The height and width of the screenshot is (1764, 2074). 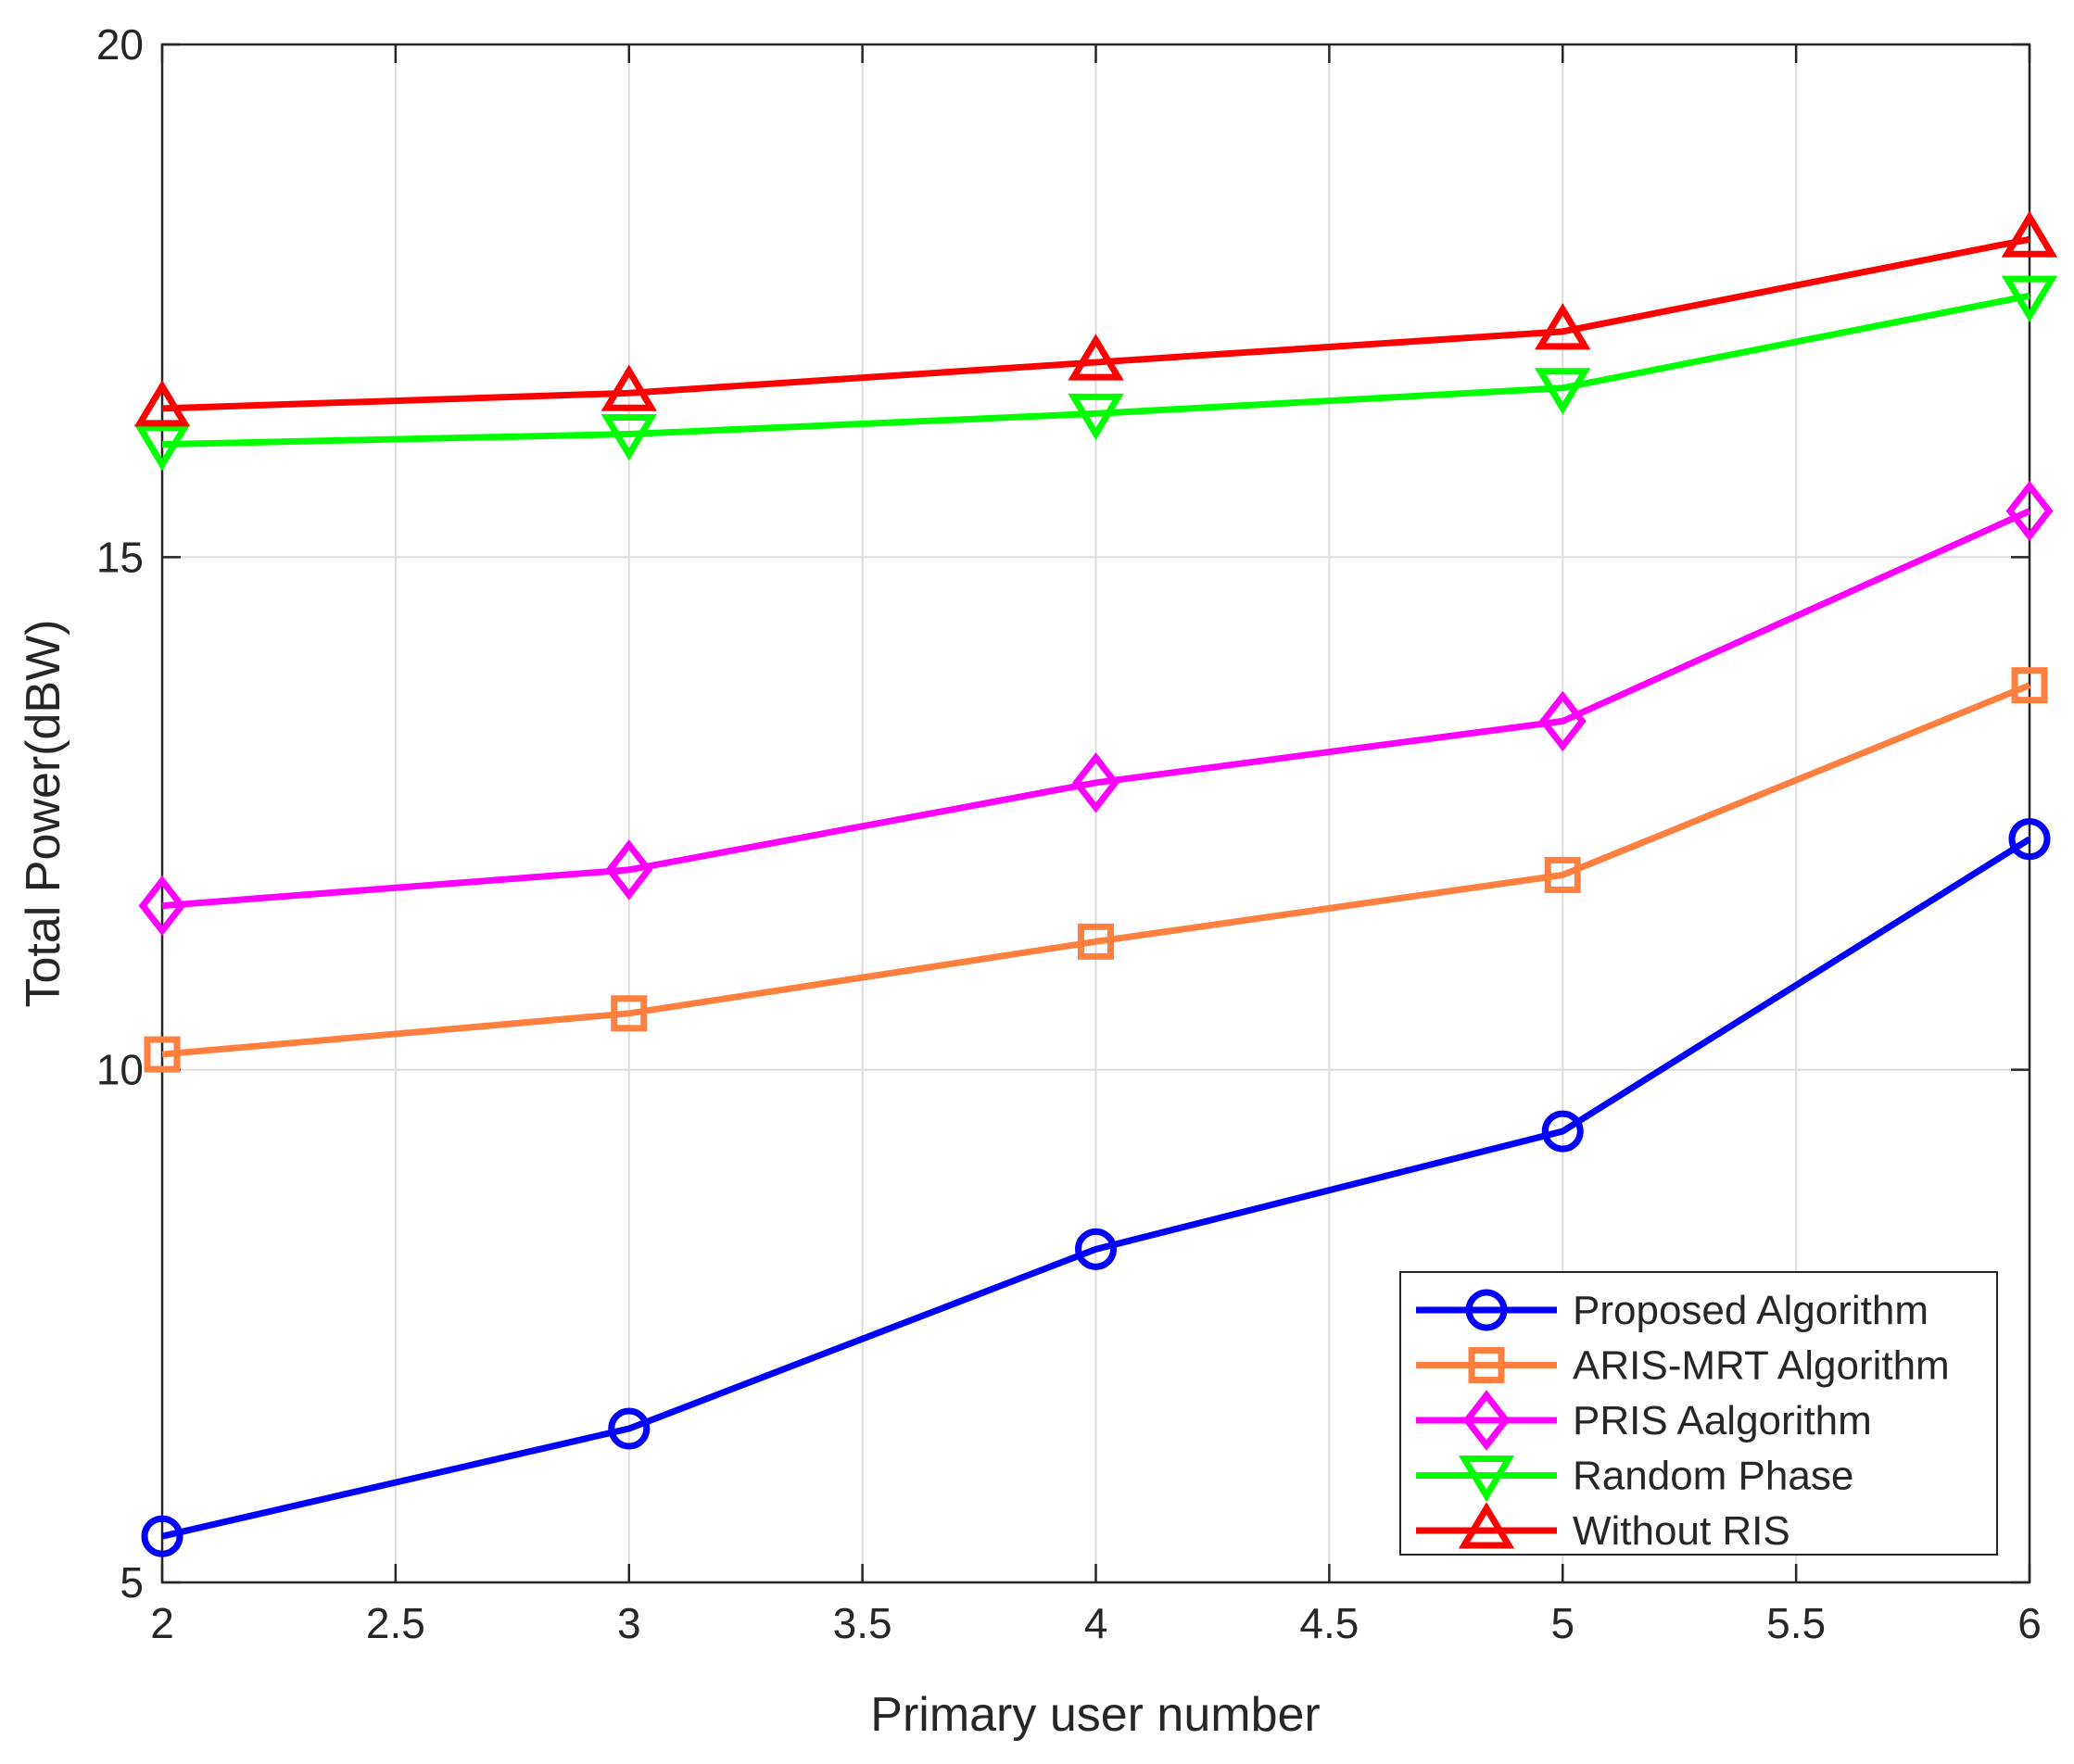 What do you see at coordinates (629, 1623) in the screenshot?
I see `x-tick-label: 3` at bounding box center [629, 1623].